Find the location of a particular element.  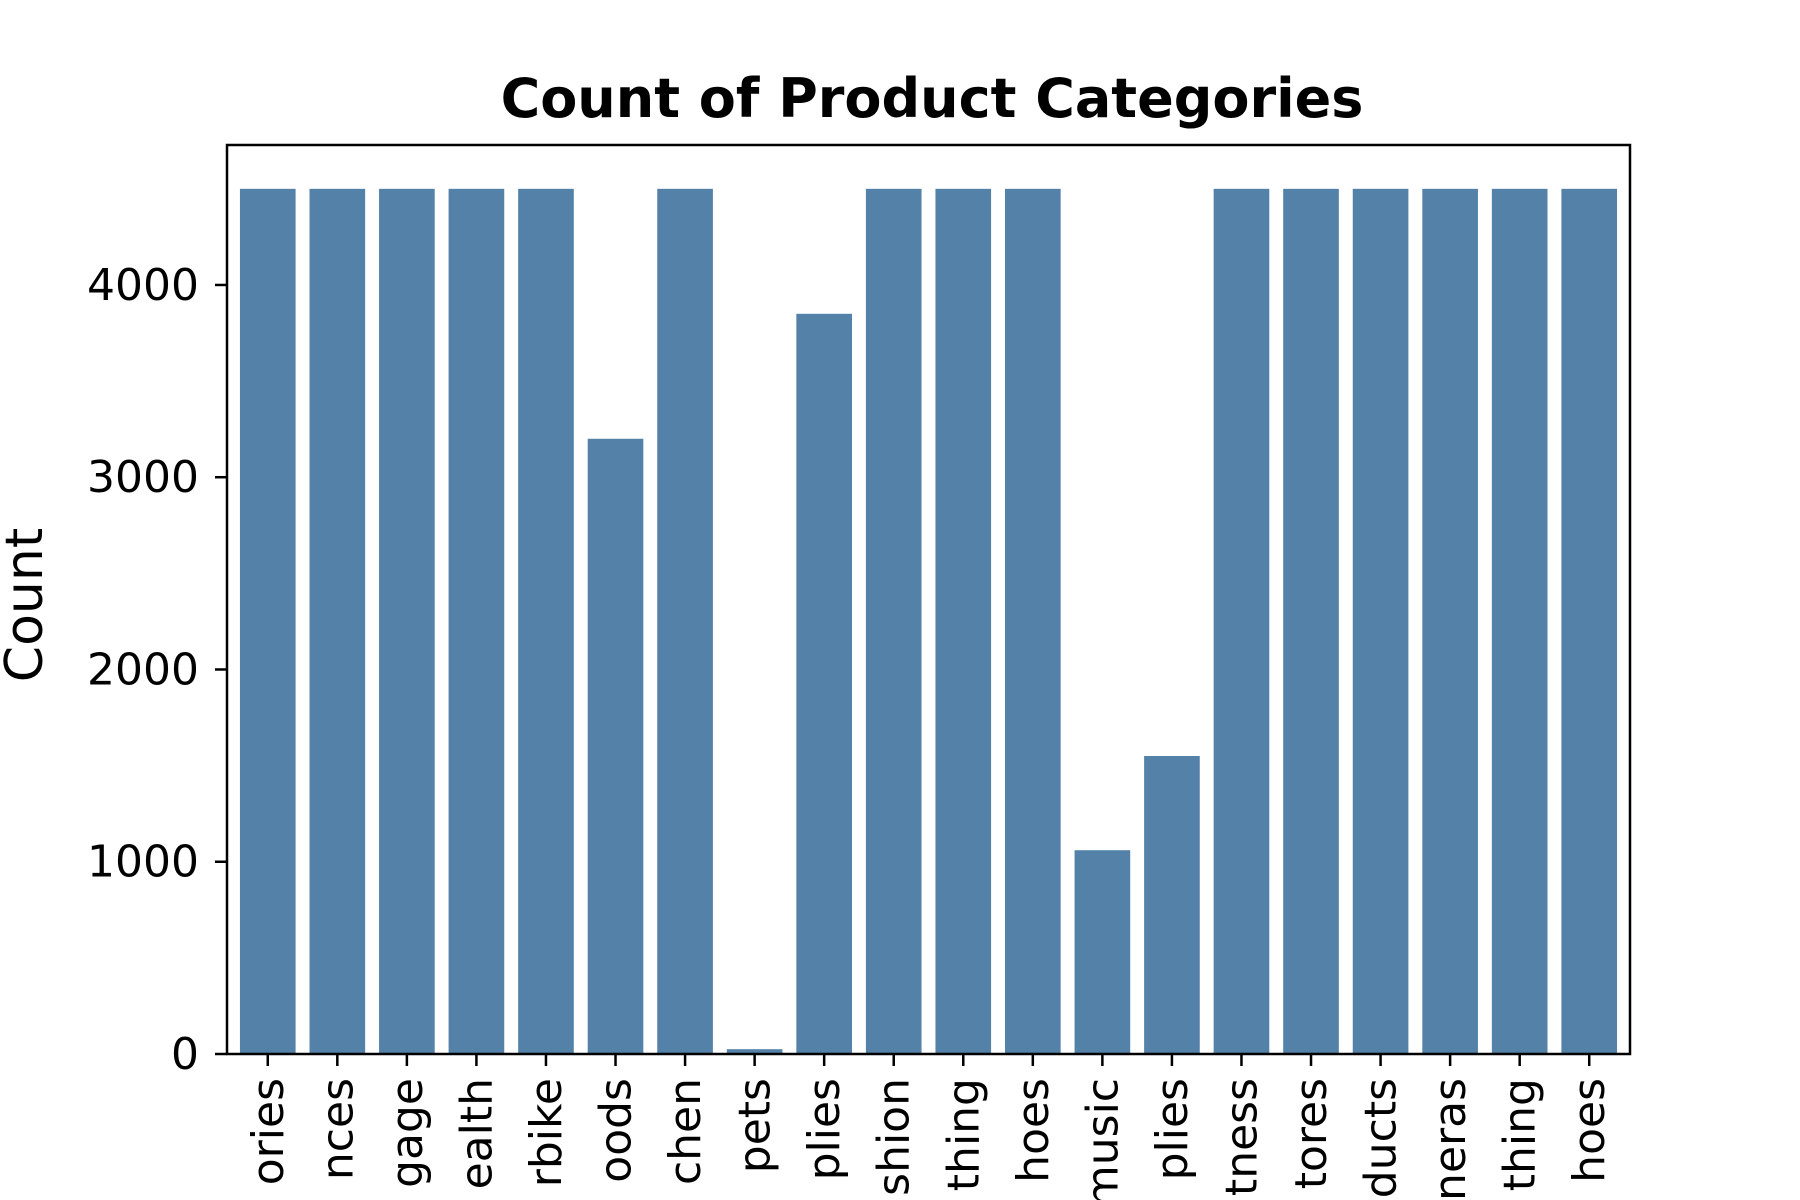

y-tick-label: 3000 is located at coordinates (143, 477).